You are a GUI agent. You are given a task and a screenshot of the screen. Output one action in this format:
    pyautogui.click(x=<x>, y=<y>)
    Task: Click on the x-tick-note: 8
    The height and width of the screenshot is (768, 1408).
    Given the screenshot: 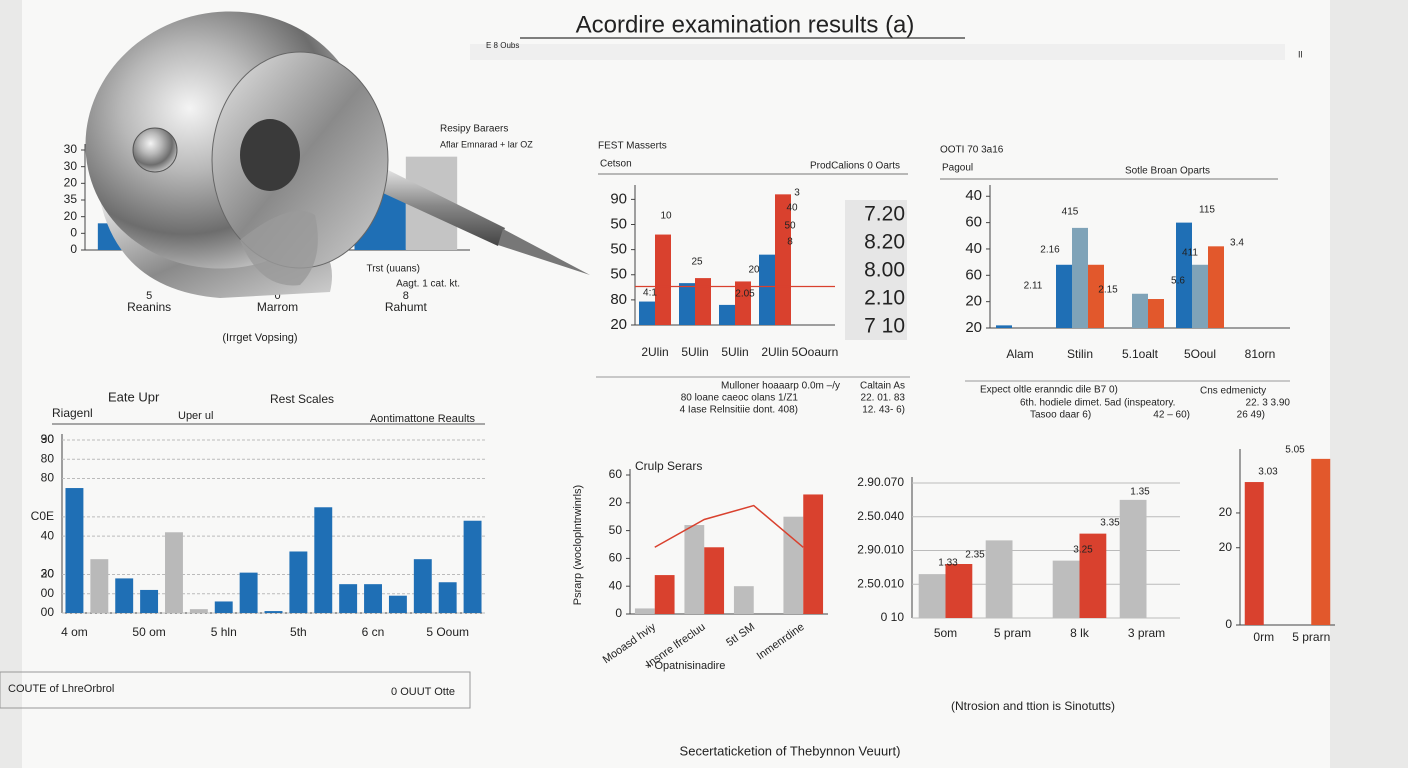 What is the action you would take?
    pyautogui.click(x=406, y=296)
    